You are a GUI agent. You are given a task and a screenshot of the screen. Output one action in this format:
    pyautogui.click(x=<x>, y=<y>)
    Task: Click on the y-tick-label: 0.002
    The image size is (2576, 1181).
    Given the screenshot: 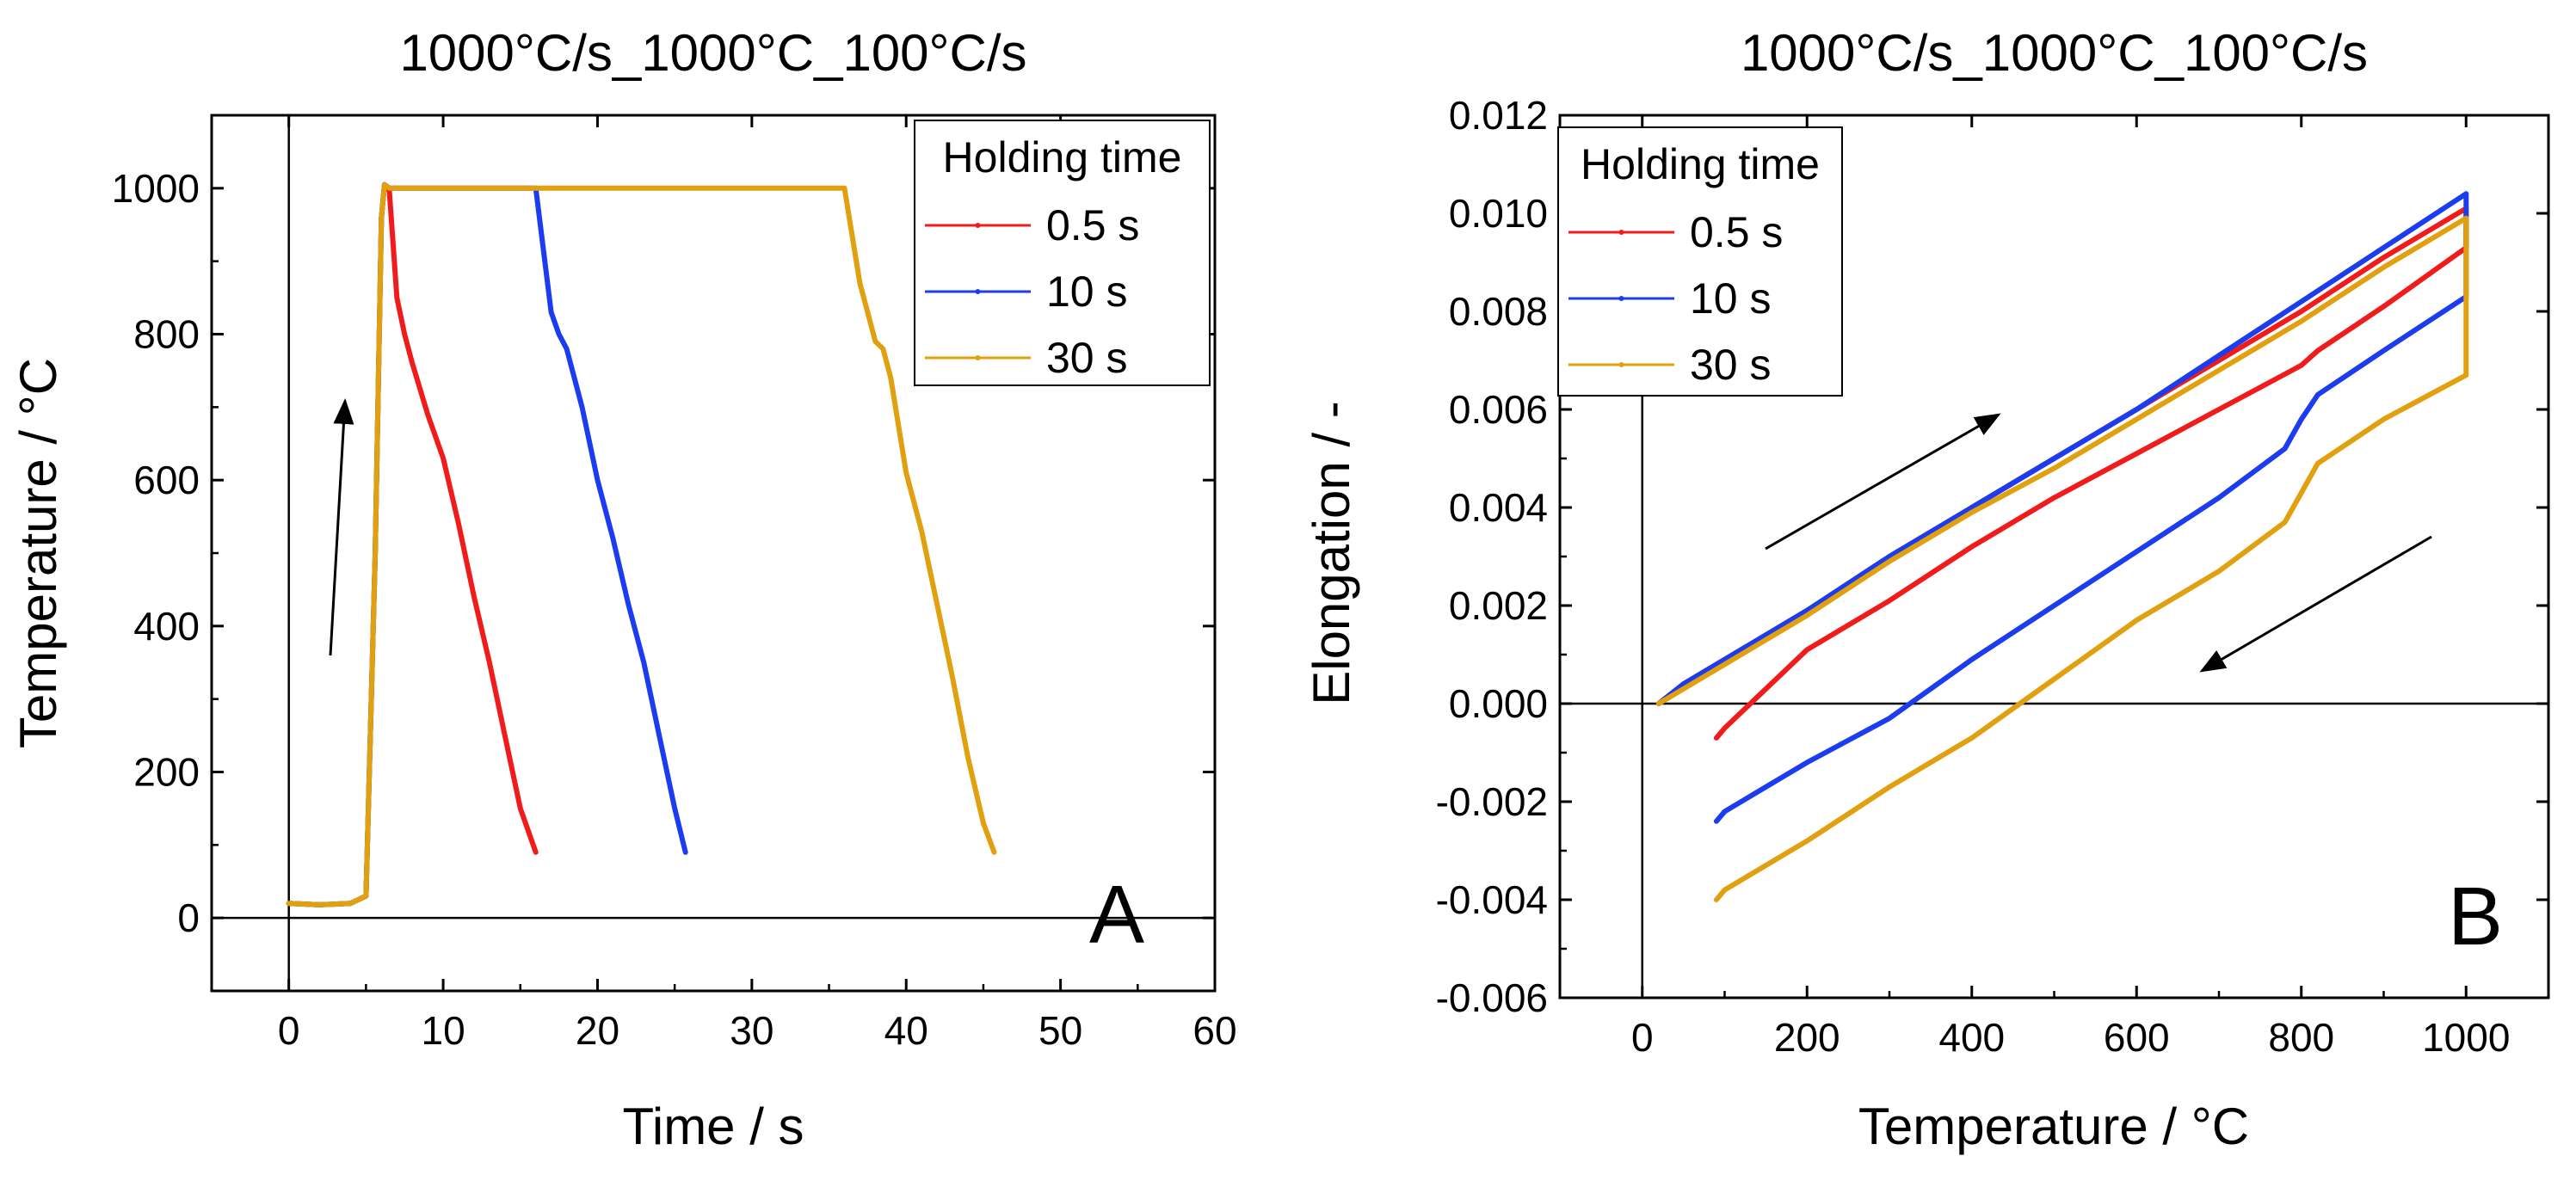 What is the action you would take?
    pyautogui.click(x=1498, y=605)
    